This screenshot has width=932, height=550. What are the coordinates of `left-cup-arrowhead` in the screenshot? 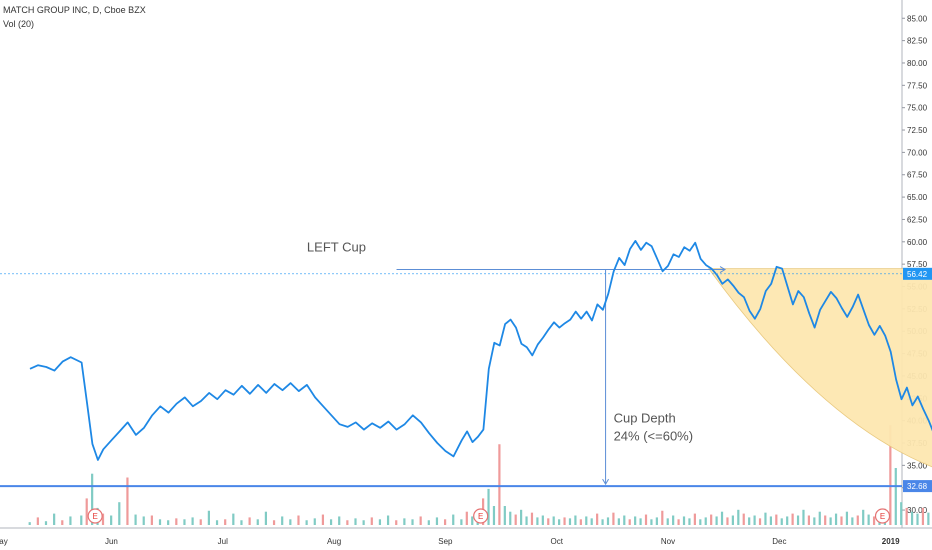 It's located at (723, 269).